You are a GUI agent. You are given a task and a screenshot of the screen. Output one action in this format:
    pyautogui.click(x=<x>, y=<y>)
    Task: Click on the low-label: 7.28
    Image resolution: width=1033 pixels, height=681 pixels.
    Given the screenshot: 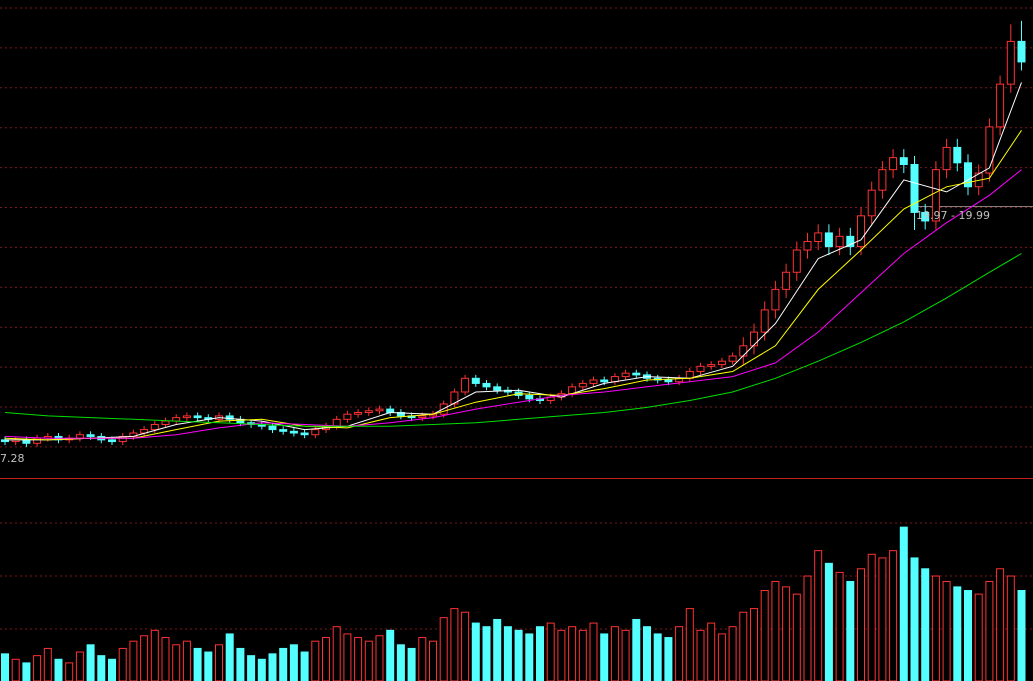 What is the action you would take?
    pyautogui.click(x=12, y=458)
    